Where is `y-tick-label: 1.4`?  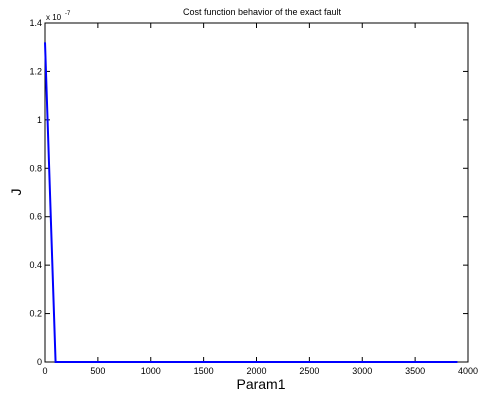 y-tick-label: 1.4 is located at coordinates (35, 23).